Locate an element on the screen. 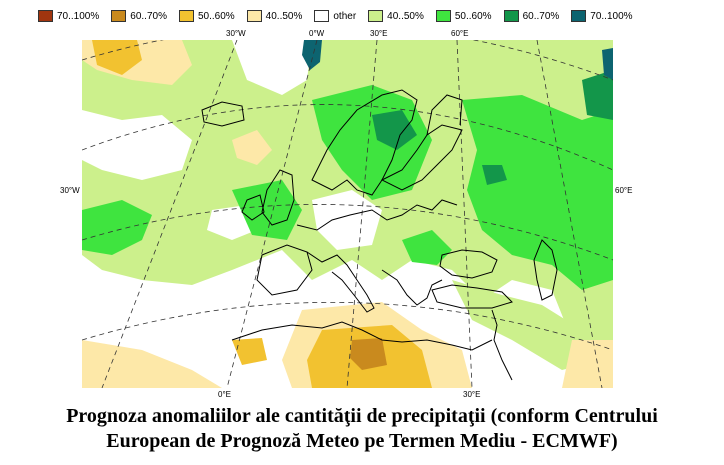  longitude-label-top: 30°W is located at coordinates (236, 33).